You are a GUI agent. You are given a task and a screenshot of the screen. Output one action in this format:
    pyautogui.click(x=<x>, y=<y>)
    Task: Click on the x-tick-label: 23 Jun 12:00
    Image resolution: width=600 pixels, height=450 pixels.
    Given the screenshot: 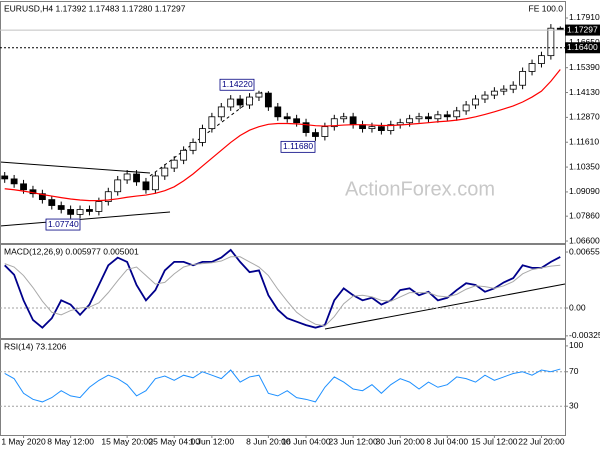 What is the action you would take?
    pyautogui.click(x=353, y=441)
    